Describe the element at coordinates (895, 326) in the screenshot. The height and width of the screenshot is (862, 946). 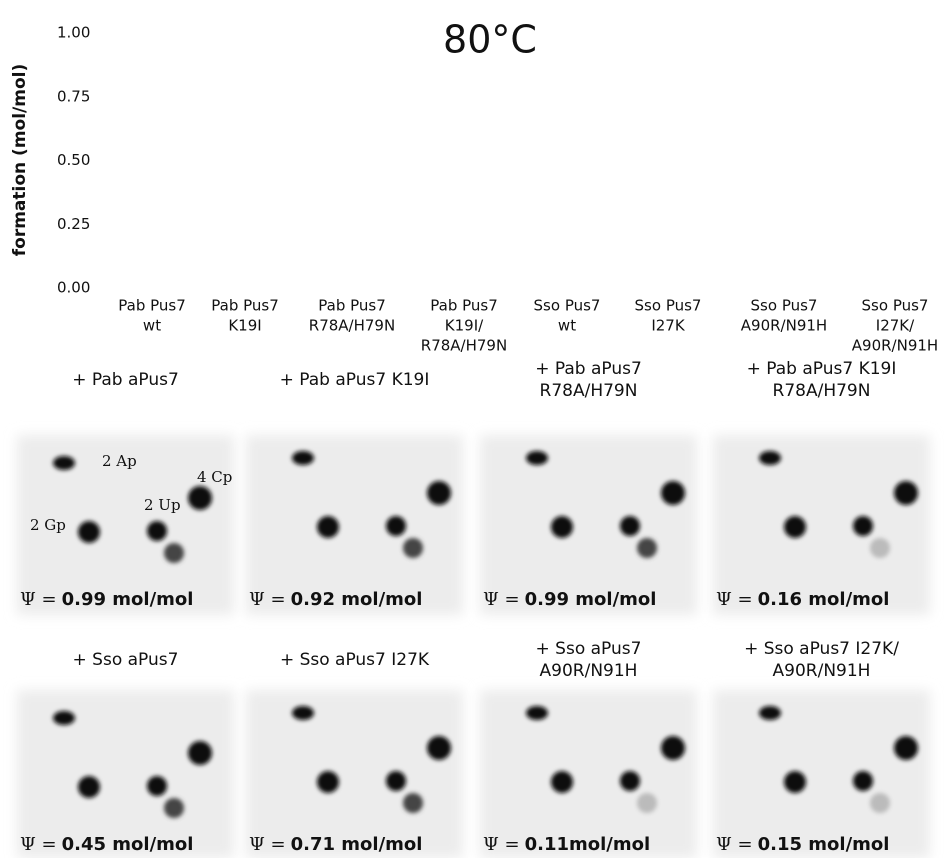
I see `x-tick-label: I27K/` at that location.